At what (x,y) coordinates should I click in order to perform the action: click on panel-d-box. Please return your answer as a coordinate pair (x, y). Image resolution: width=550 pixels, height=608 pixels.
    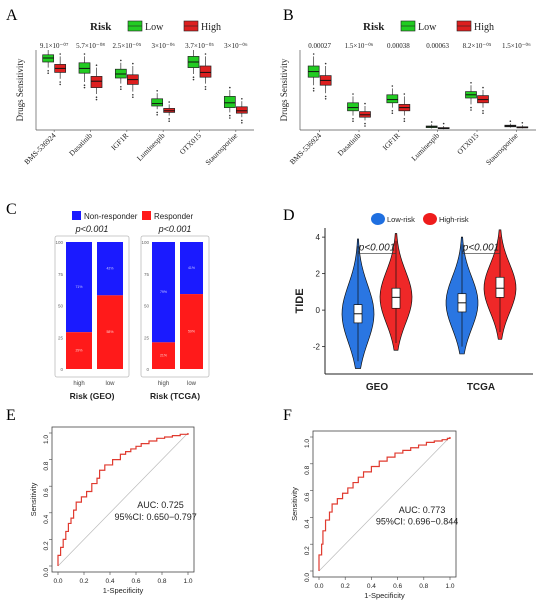
    Looking at the image, I should click on (396, 298).